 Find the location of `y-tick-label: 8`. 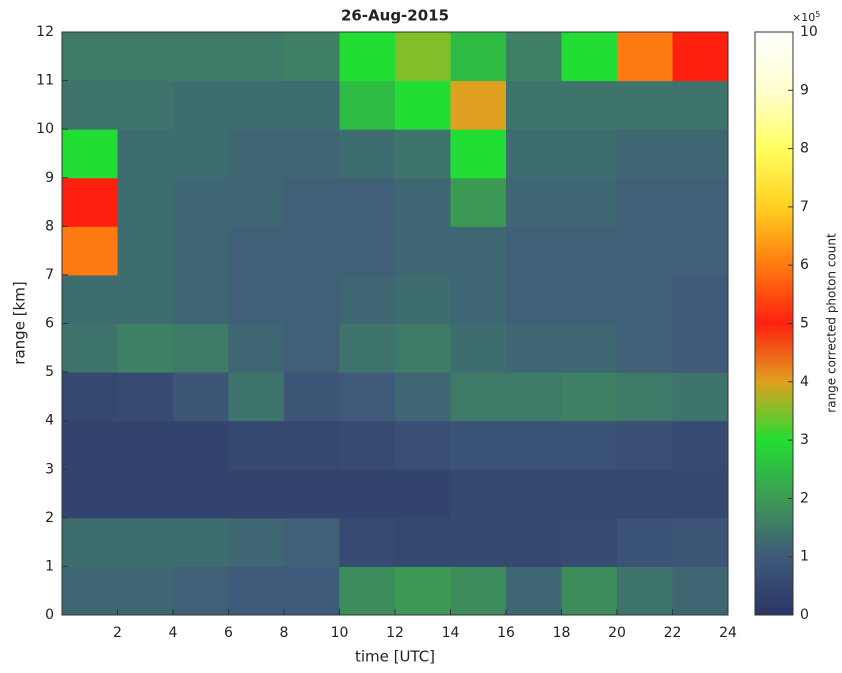

y-tick-label: 8 is located at coordinates (49, 226).